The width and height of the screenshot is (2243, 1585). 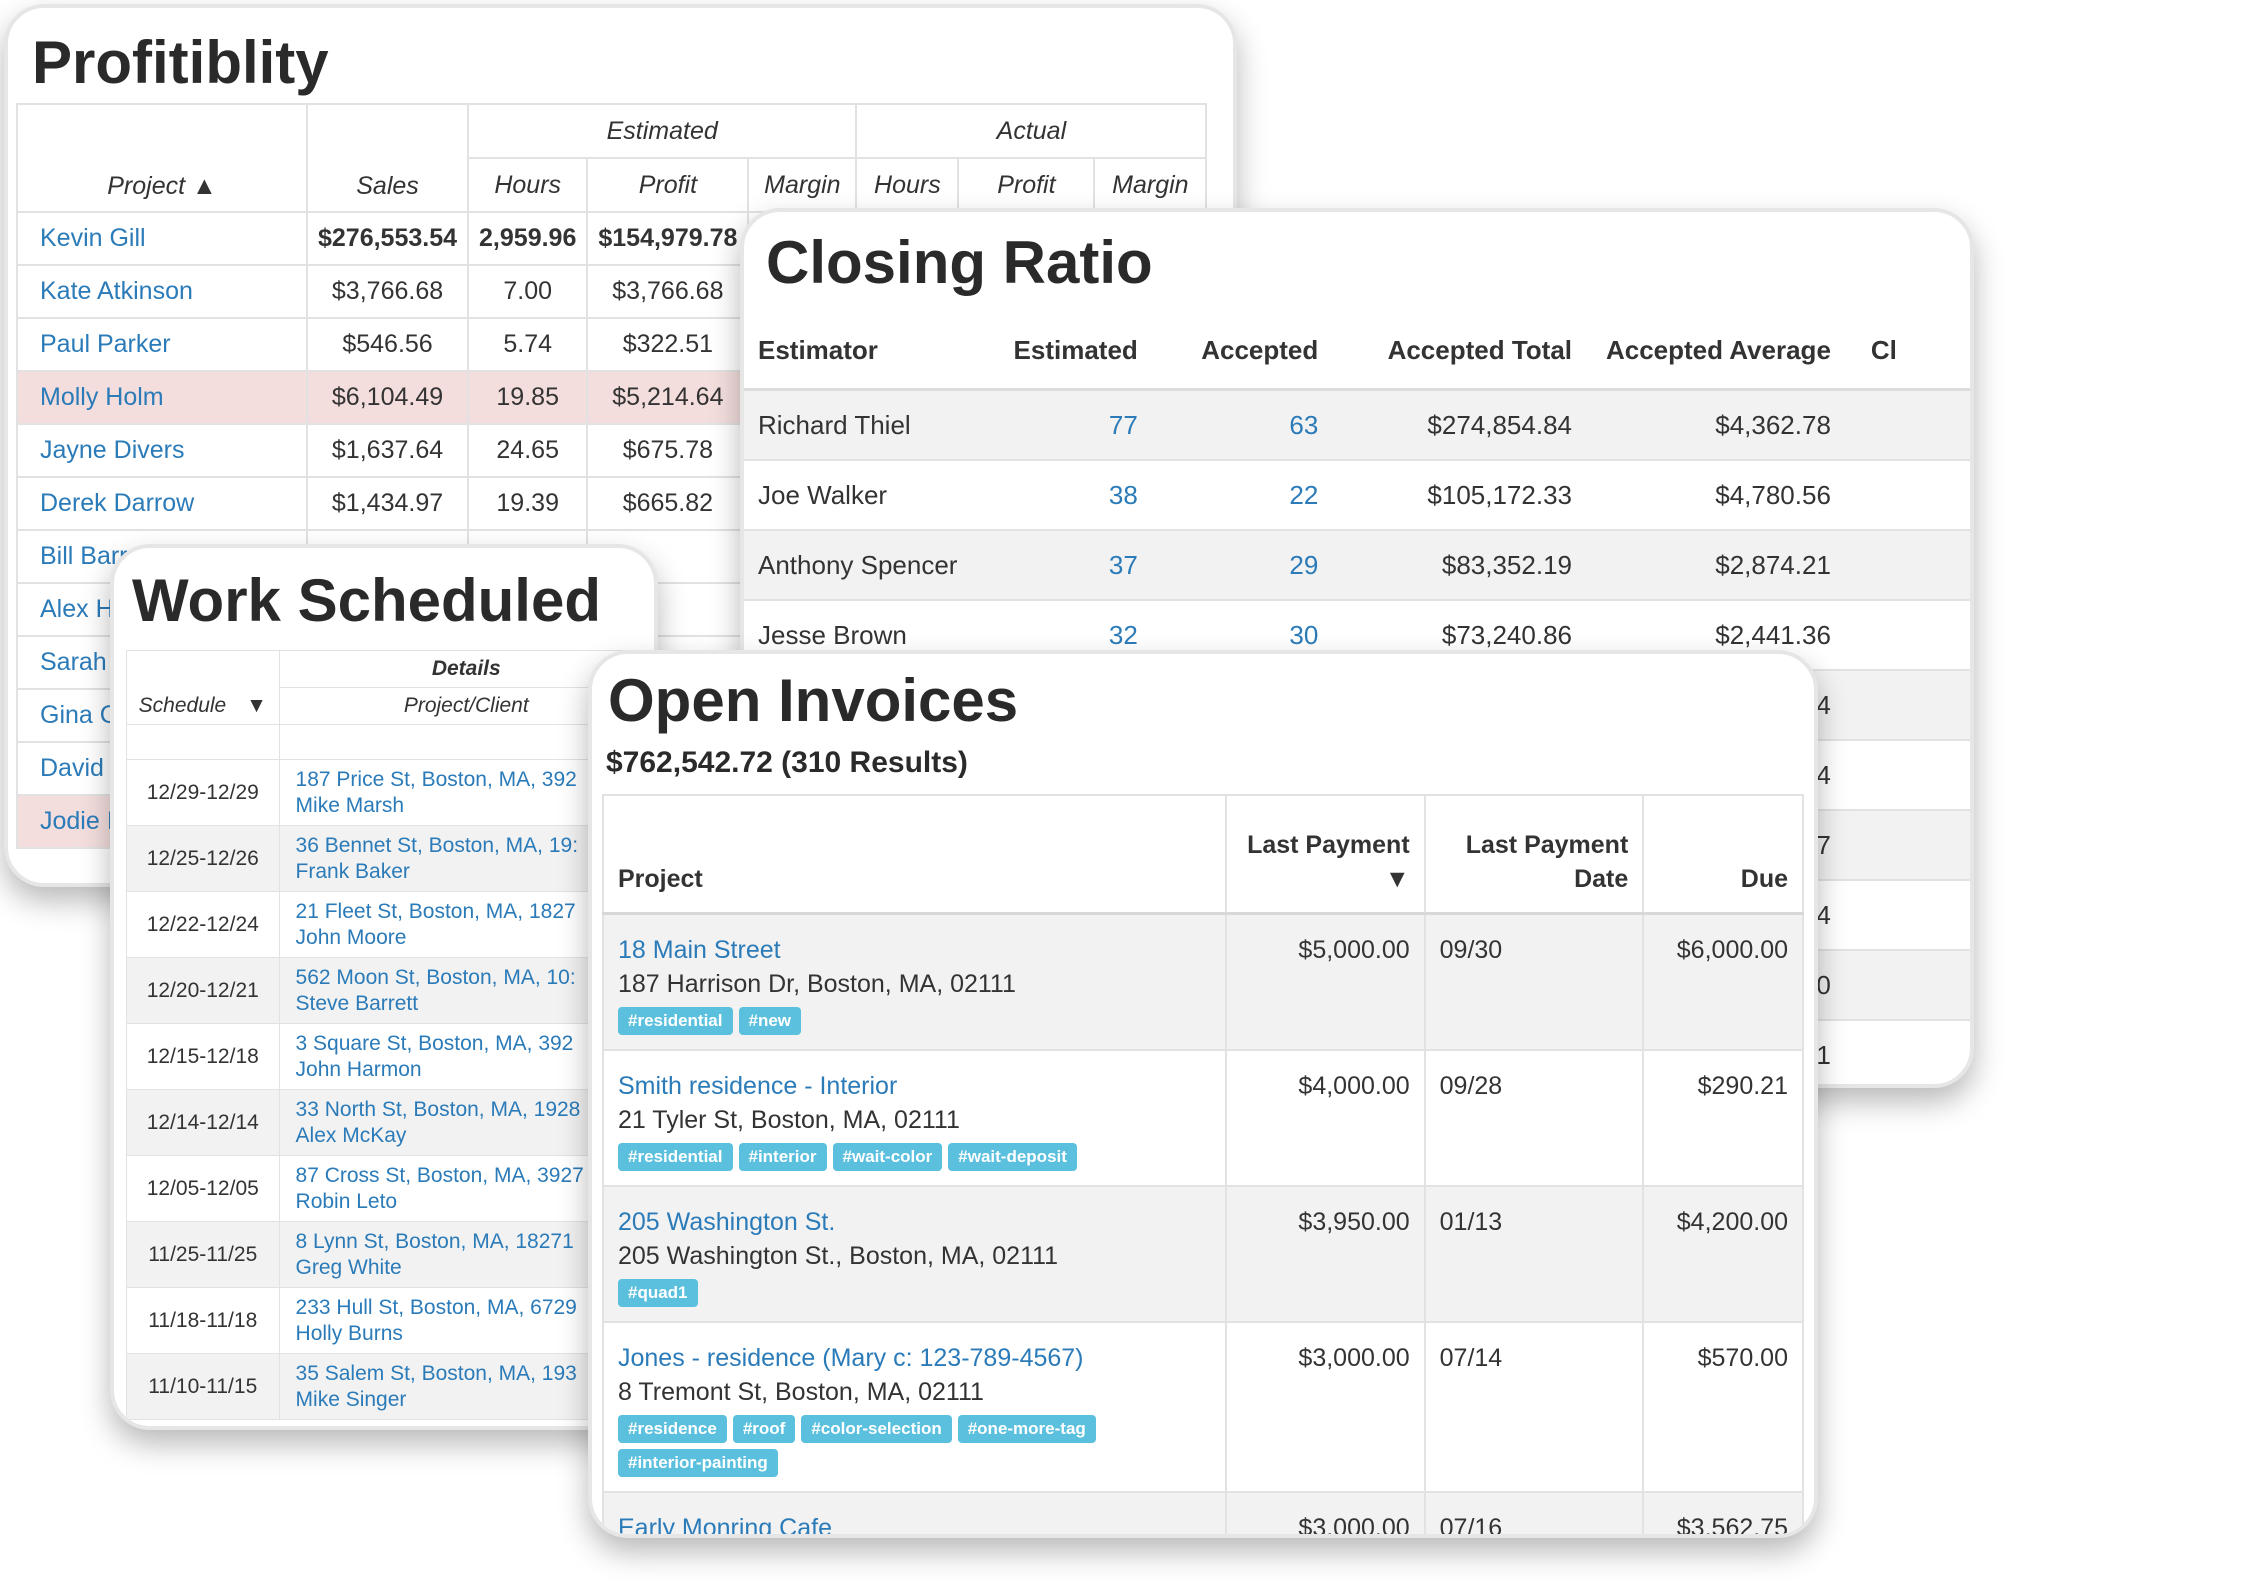 I want to click on last-payment: $3,950.00, so click(x=1325, y=1254).